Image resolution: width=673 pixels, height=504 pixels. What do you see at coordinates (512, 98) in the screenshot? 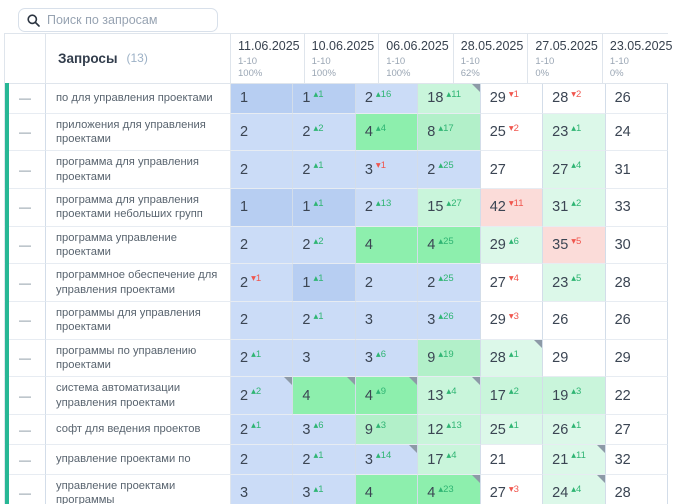
I see `position-cell: 29 ▾1` at bounding box center [512, 98].